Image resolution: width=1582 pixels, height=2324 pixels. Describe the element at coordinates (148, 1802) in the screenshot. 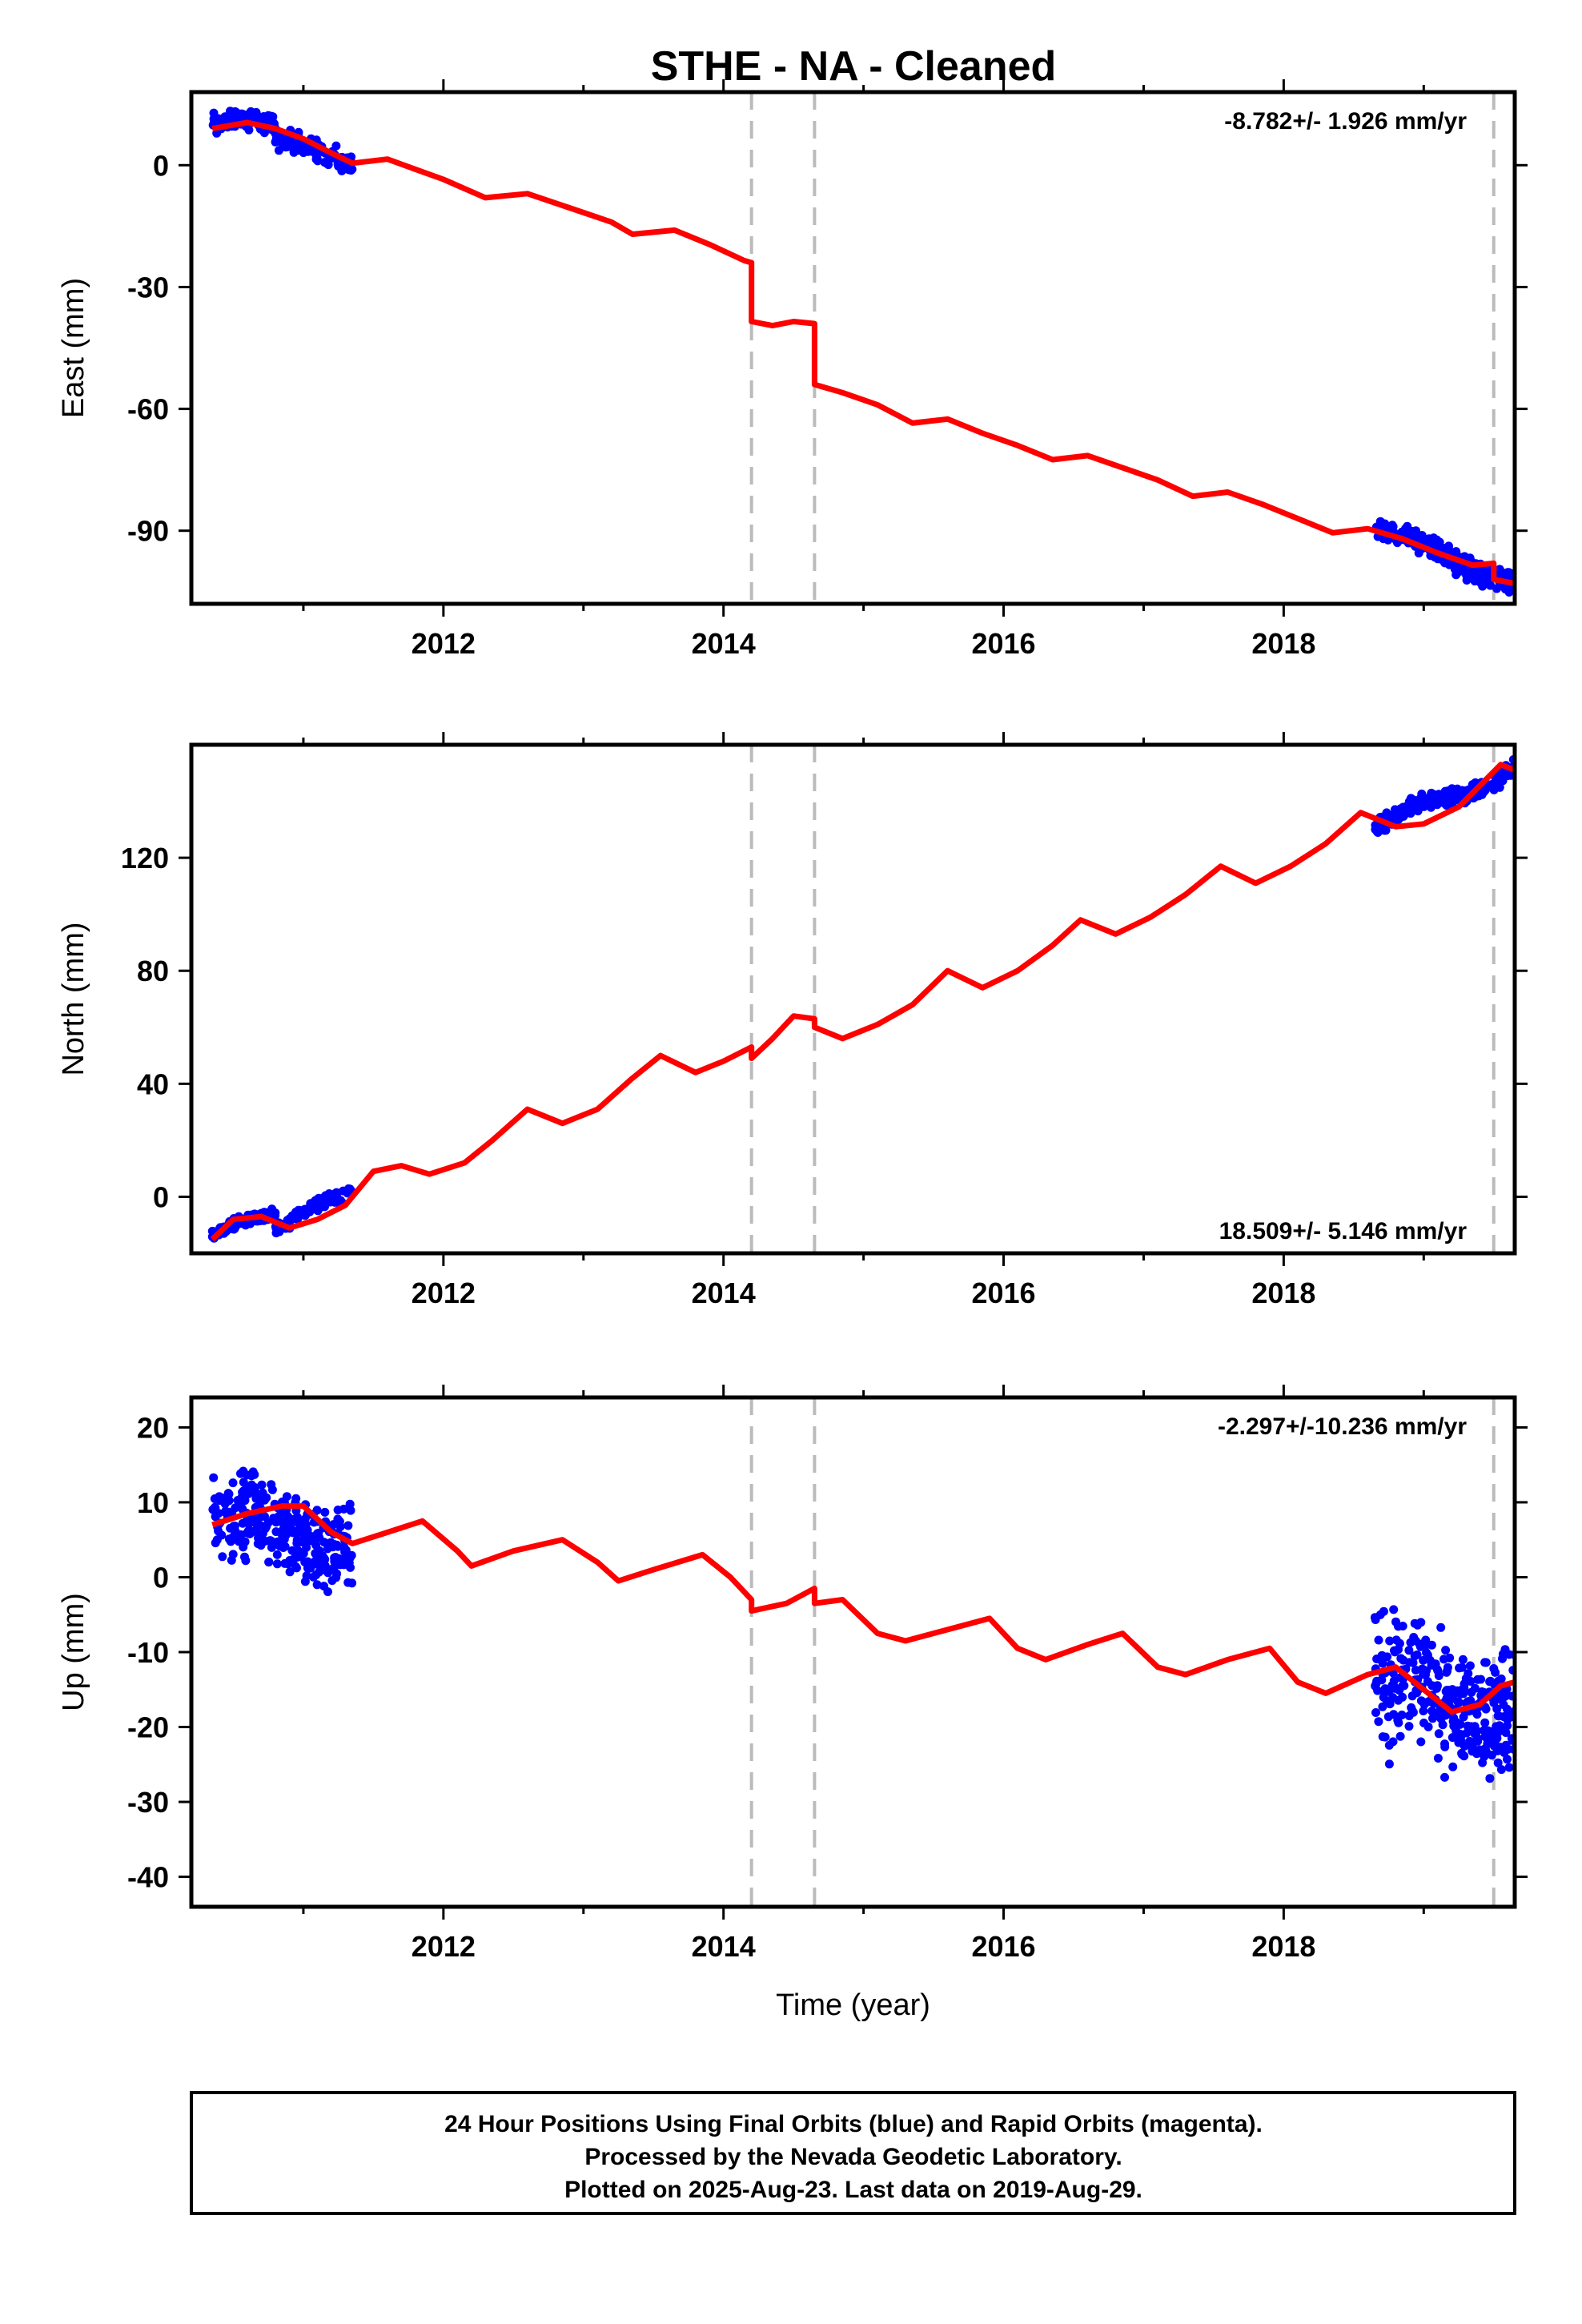

I see `y-tick-label: -30` at that location.